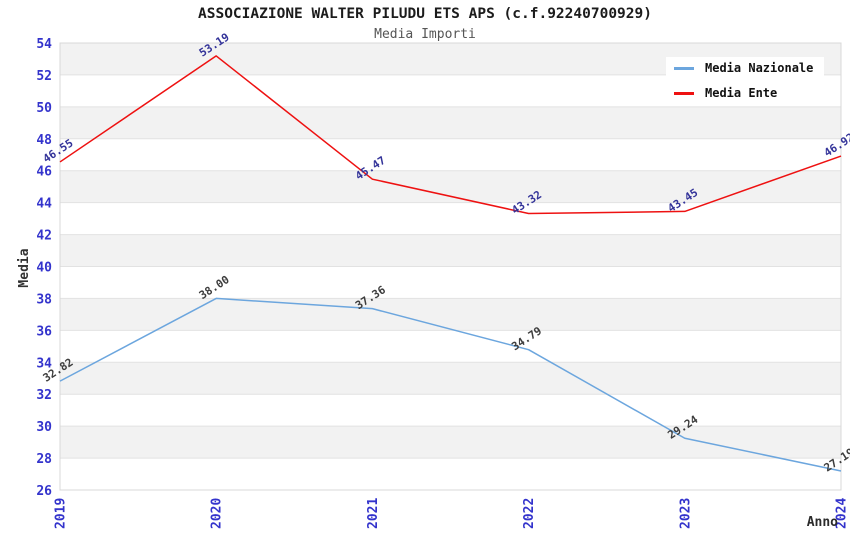 The height and width of the screenshot is (550, 850). What do you see at coordinates (44, 108) in the screenshot?
I see `y-tick-label: 50` at bounding box center [44, 108].